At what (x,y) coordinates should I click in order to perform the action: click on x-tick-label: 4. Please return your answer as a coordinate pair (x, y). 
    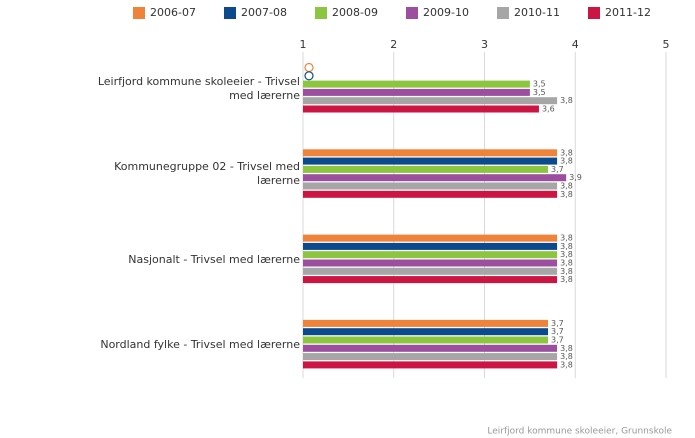
    Looking at the image, I should click on (575, 44).